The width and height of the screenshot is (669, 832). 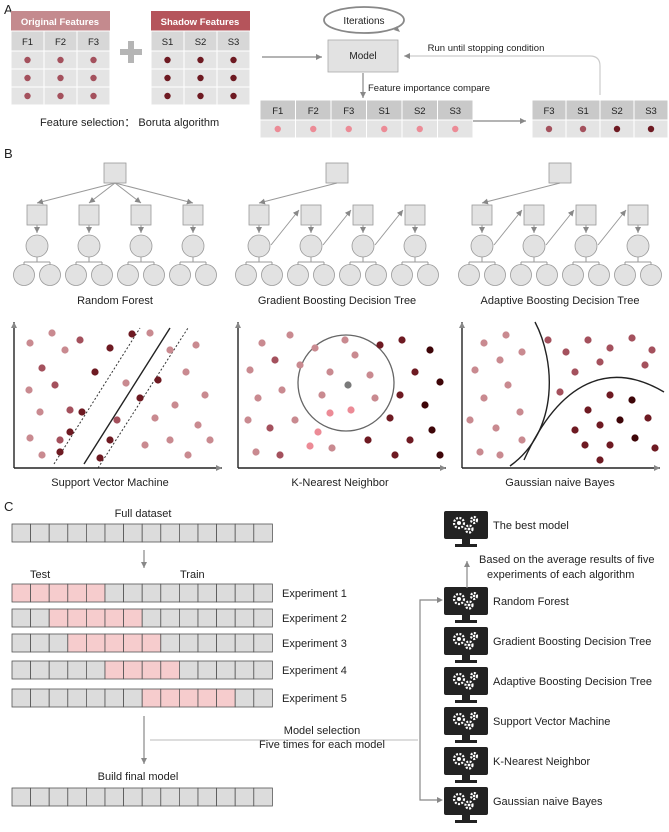 I want to click on bracket-arrow-bottom, so click(x=440, y=800).